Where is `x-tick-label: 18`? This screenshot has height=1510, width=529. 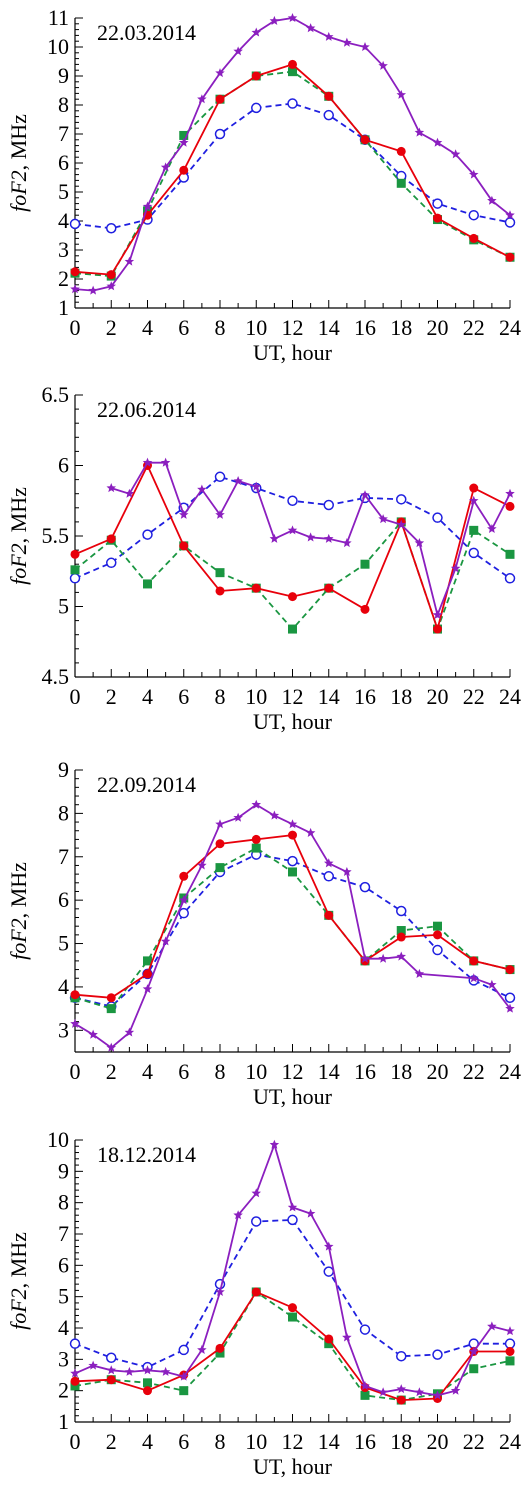
x-tick-label: 18 is located at coordinates (401, 696).